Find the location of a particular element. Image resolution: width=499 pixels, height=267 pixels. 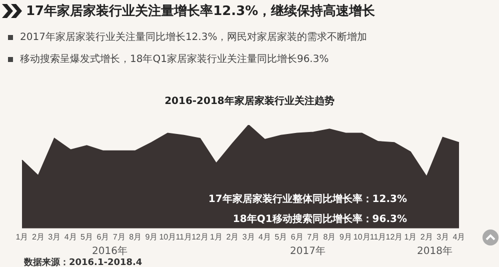

text: 2017年 is located at coordinates (308, 251).